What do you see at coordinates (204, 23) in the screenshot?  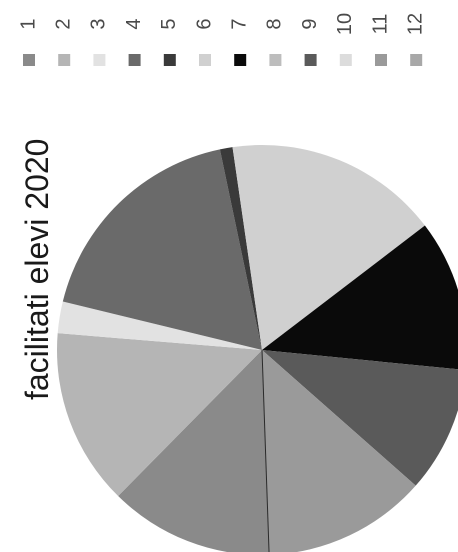 I see `legend-label-6: 6` at bounding box center [204, 23].